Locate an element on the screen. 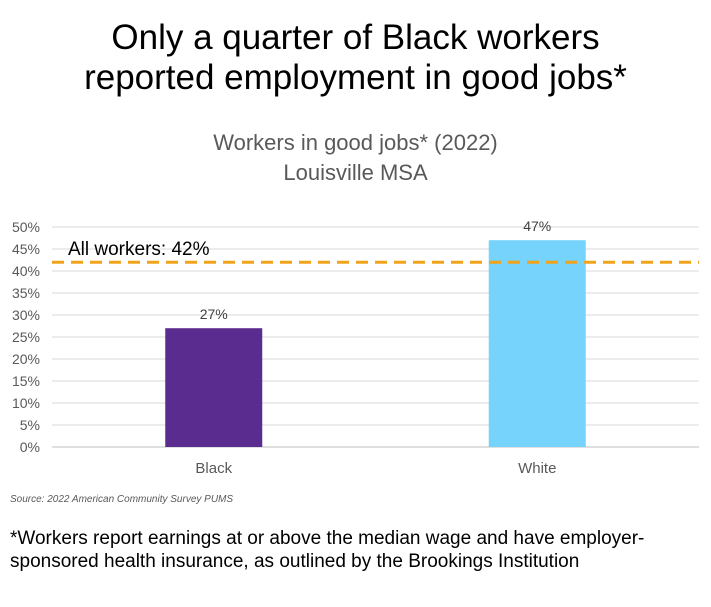 This screenshot has width=711, height=607. x-tick-label: Black is located at coordinates (213, 468).